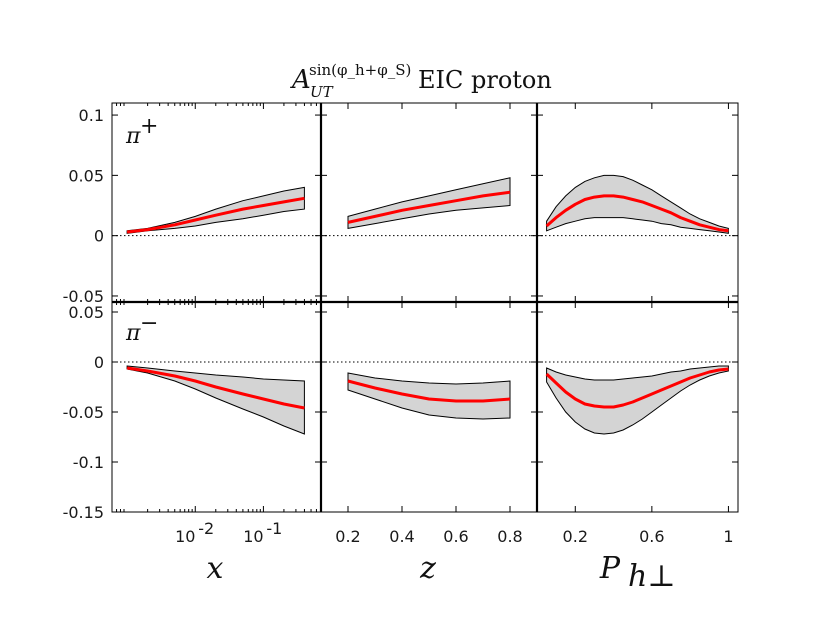 The height and width of the screenshot is (623, 817). I want to click on title-symbol: A, so click(300, 80).